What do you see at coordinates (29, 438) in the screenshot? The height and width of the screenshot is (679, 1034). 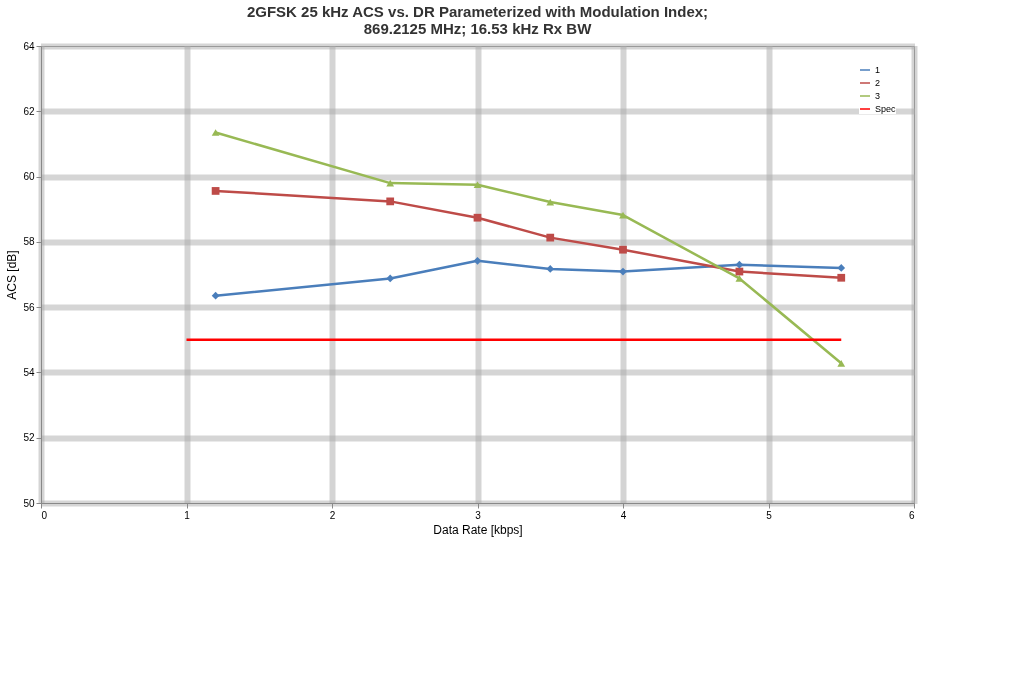 I see `y-tick-label: 52` at bounding box center [29, 438].